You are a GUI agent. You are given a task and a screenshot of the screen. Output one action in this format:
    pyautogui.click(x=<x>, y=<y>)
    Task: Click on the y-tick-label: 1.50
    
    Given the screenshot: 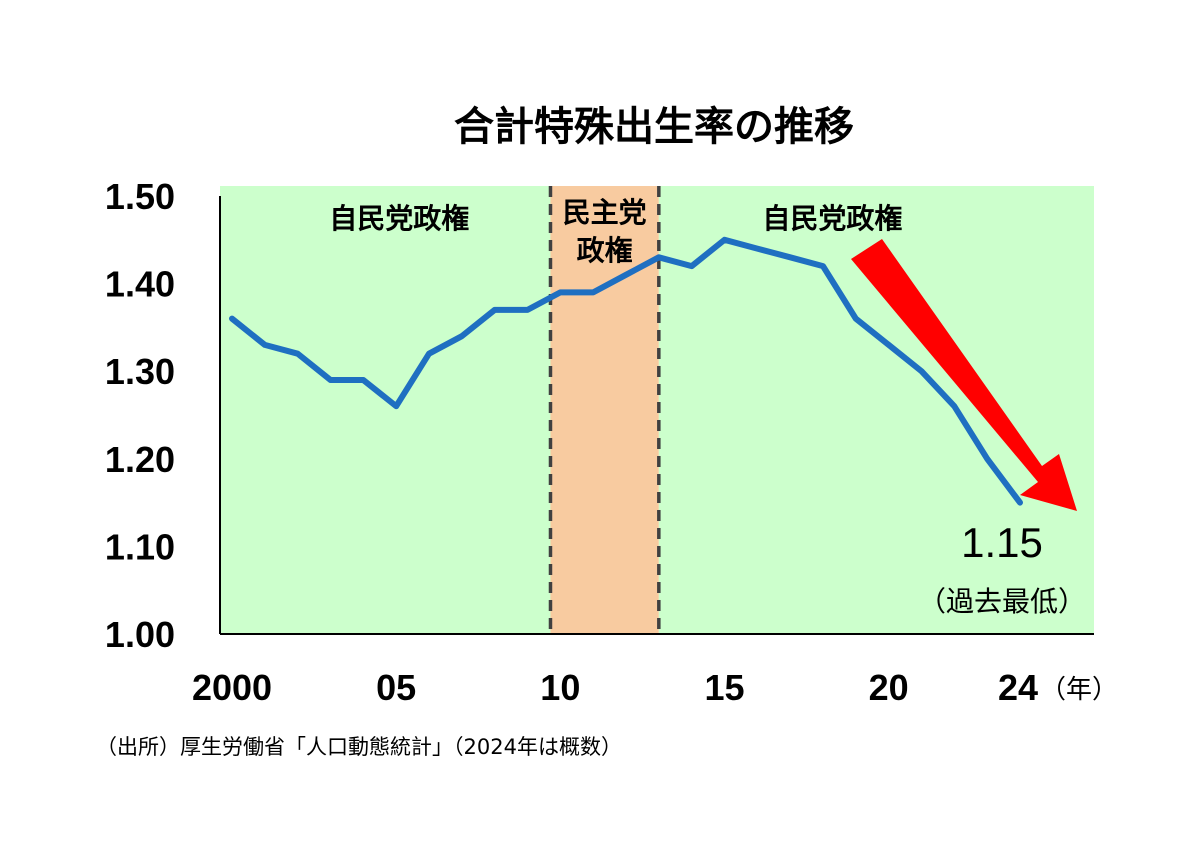 What is the action you would take?
    pyautogui.click(x=140, y=196)
    